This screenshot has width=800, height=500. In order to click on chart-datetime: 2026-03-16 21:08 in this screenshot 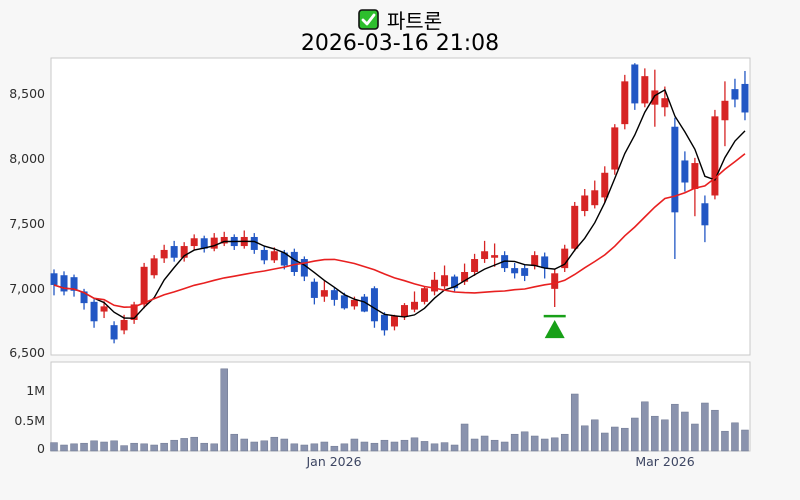, I will do `click(400, 43)`.